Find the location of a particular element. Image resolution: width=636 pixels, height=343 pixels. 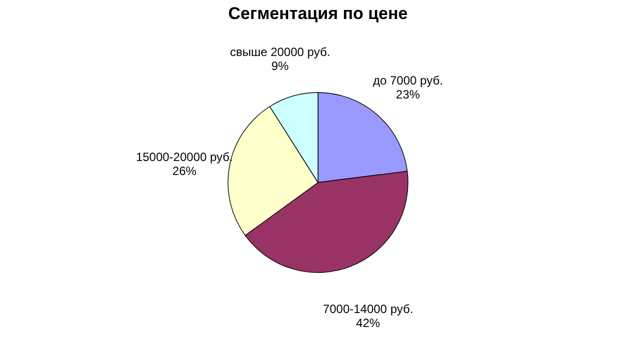

data-label: 23% is located at coordinates (408, 94).